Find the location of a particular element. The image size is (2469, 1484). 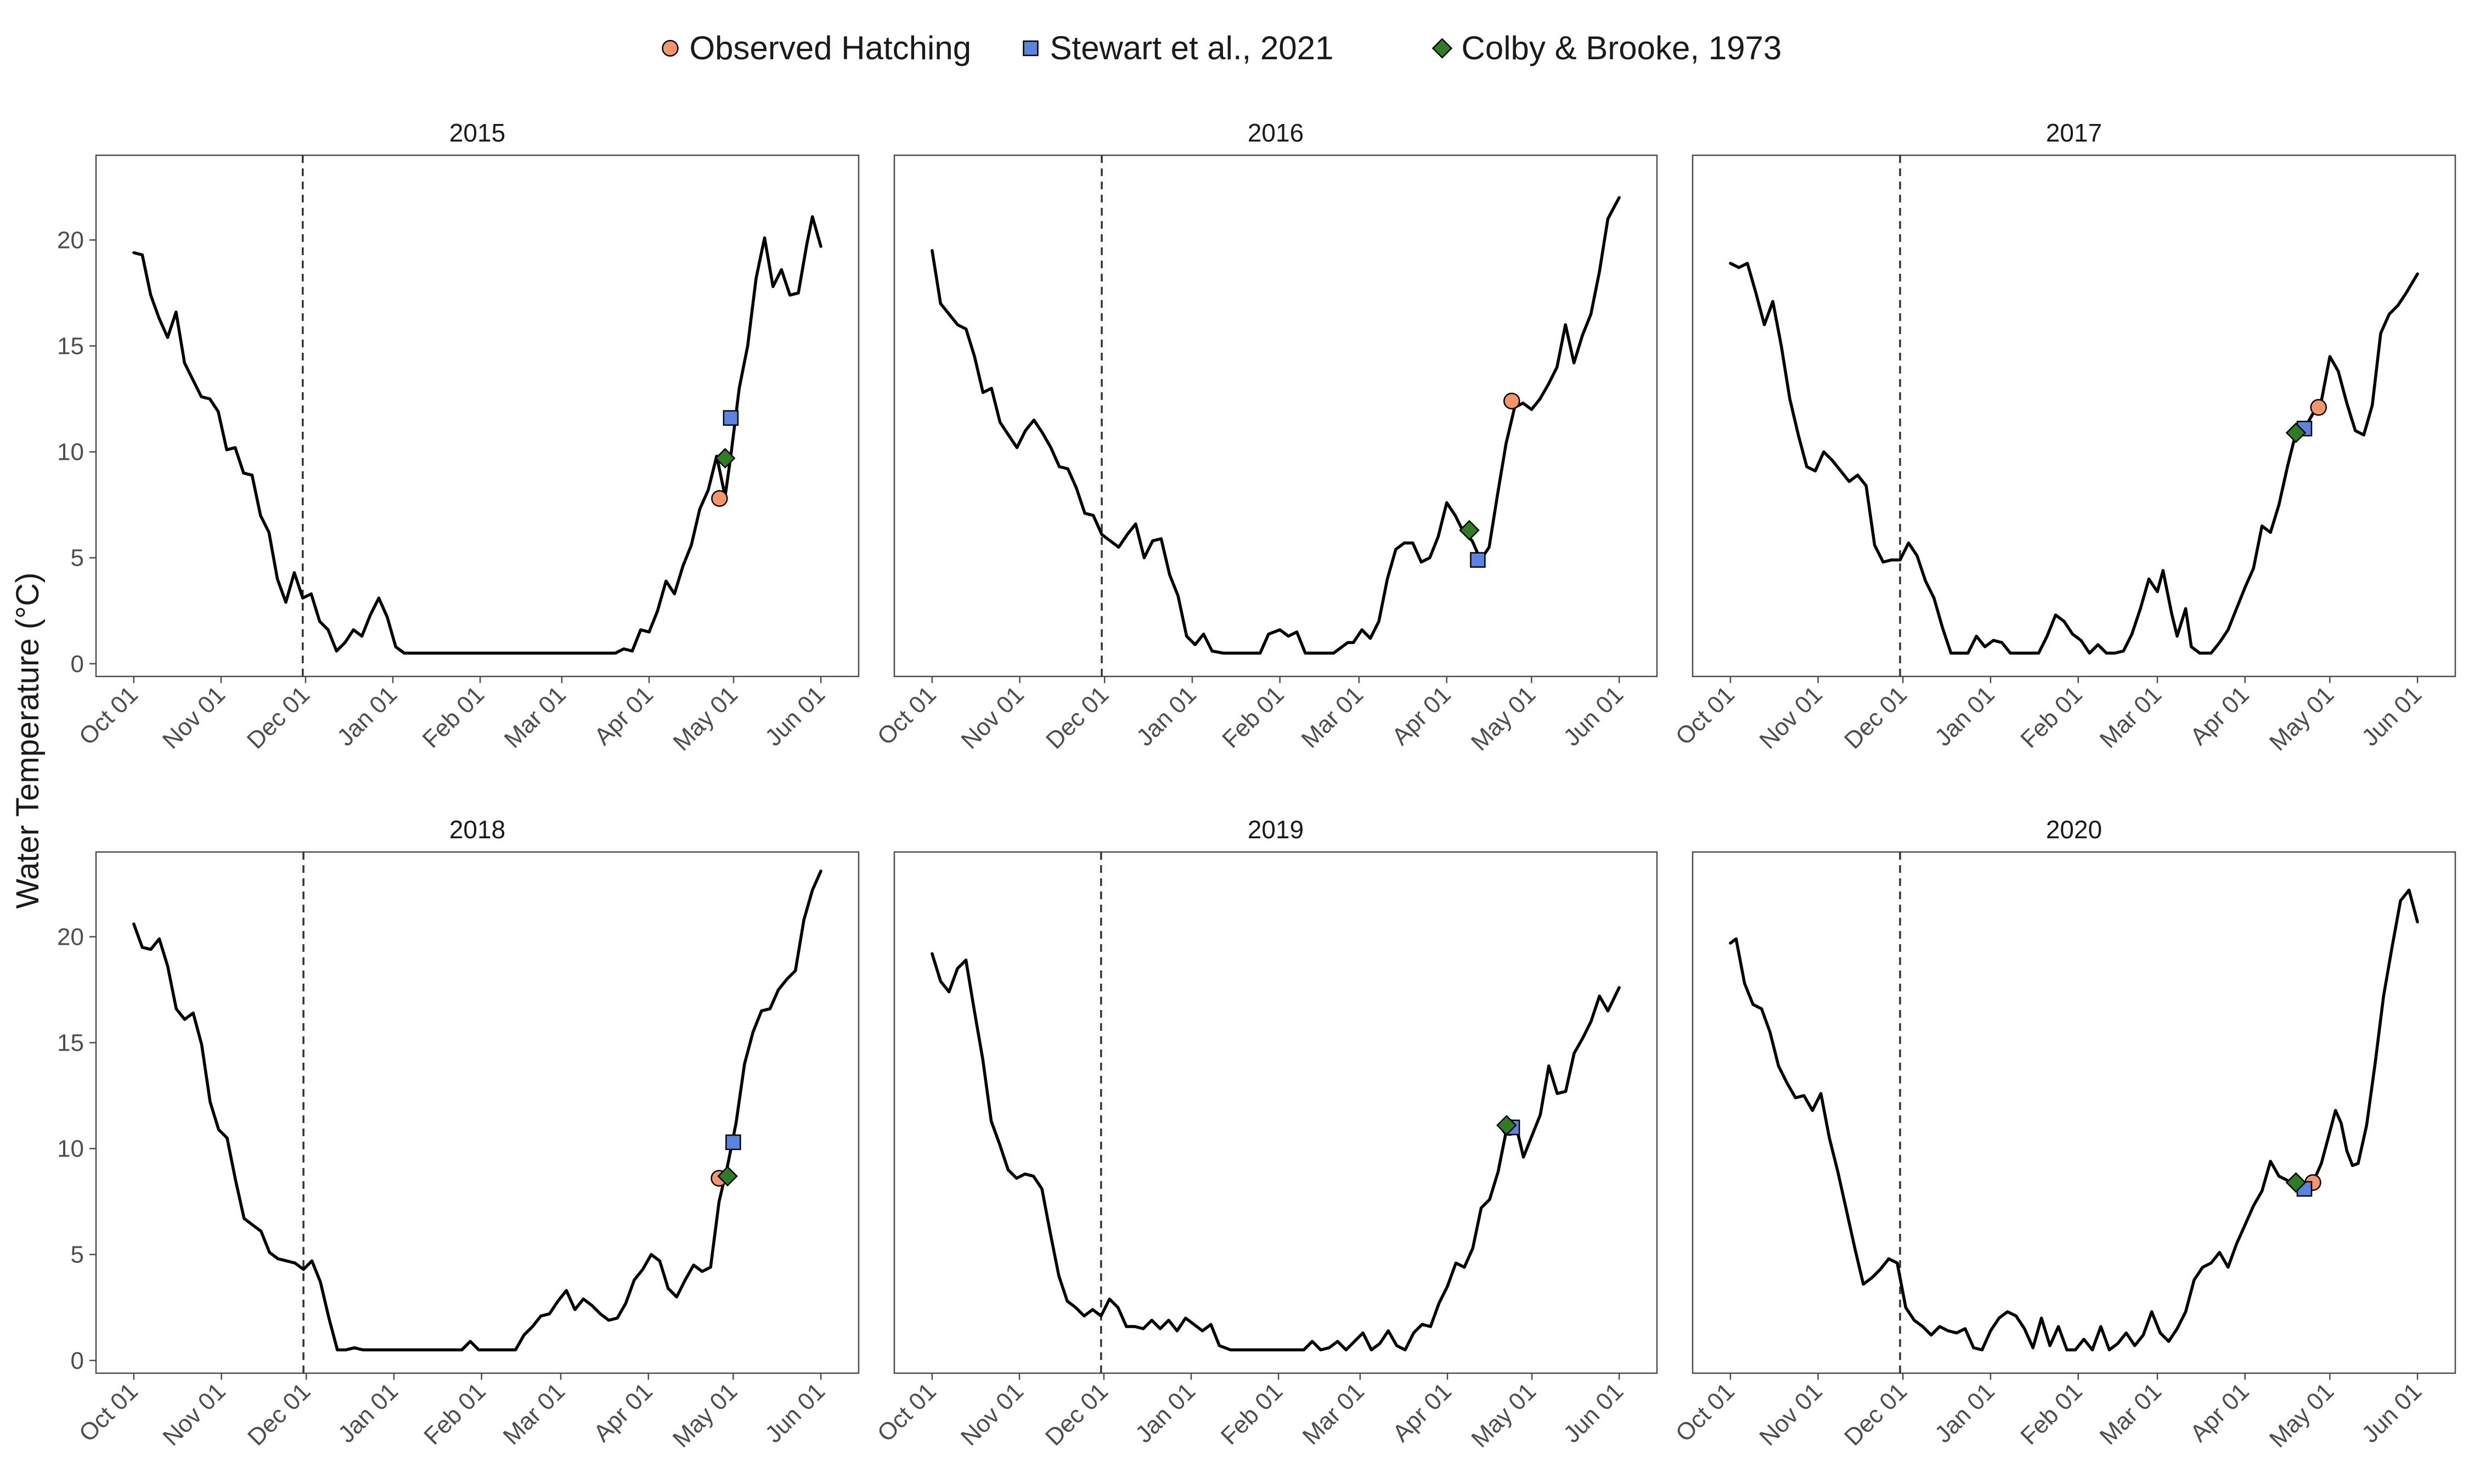

legend-label: Stewart et al., 2021 is located at coordinates (1192, 48).